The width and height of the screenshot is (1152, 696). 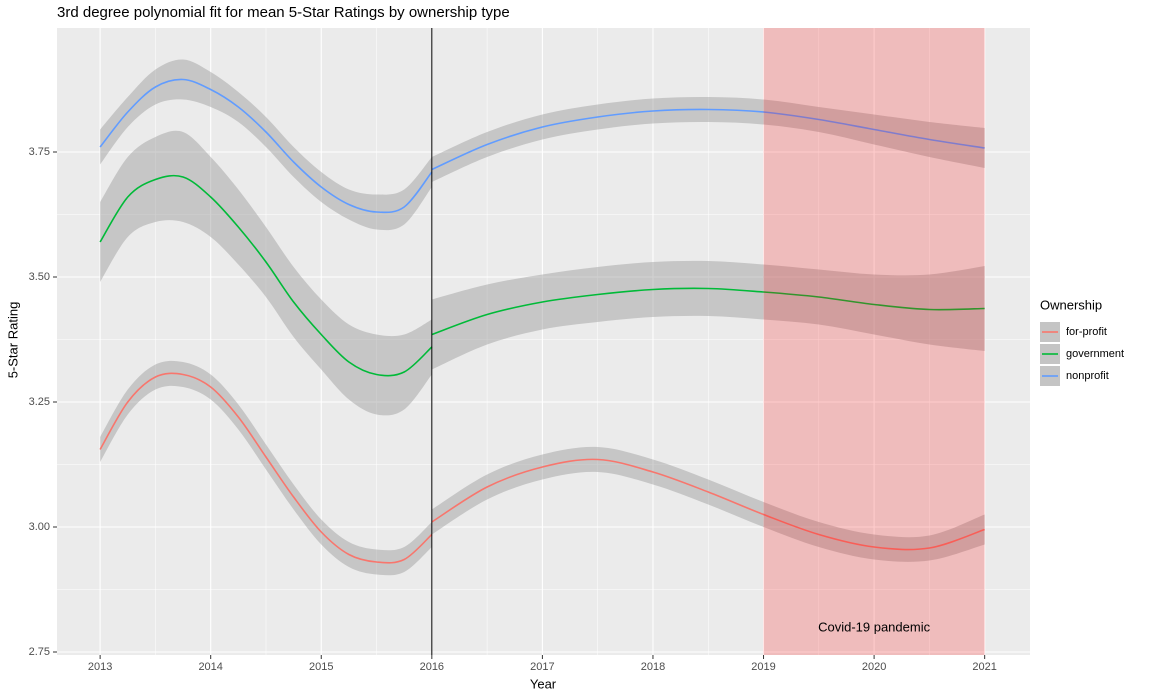 I want to click on x-tick-label: 2019, so click(x=763, y=667).